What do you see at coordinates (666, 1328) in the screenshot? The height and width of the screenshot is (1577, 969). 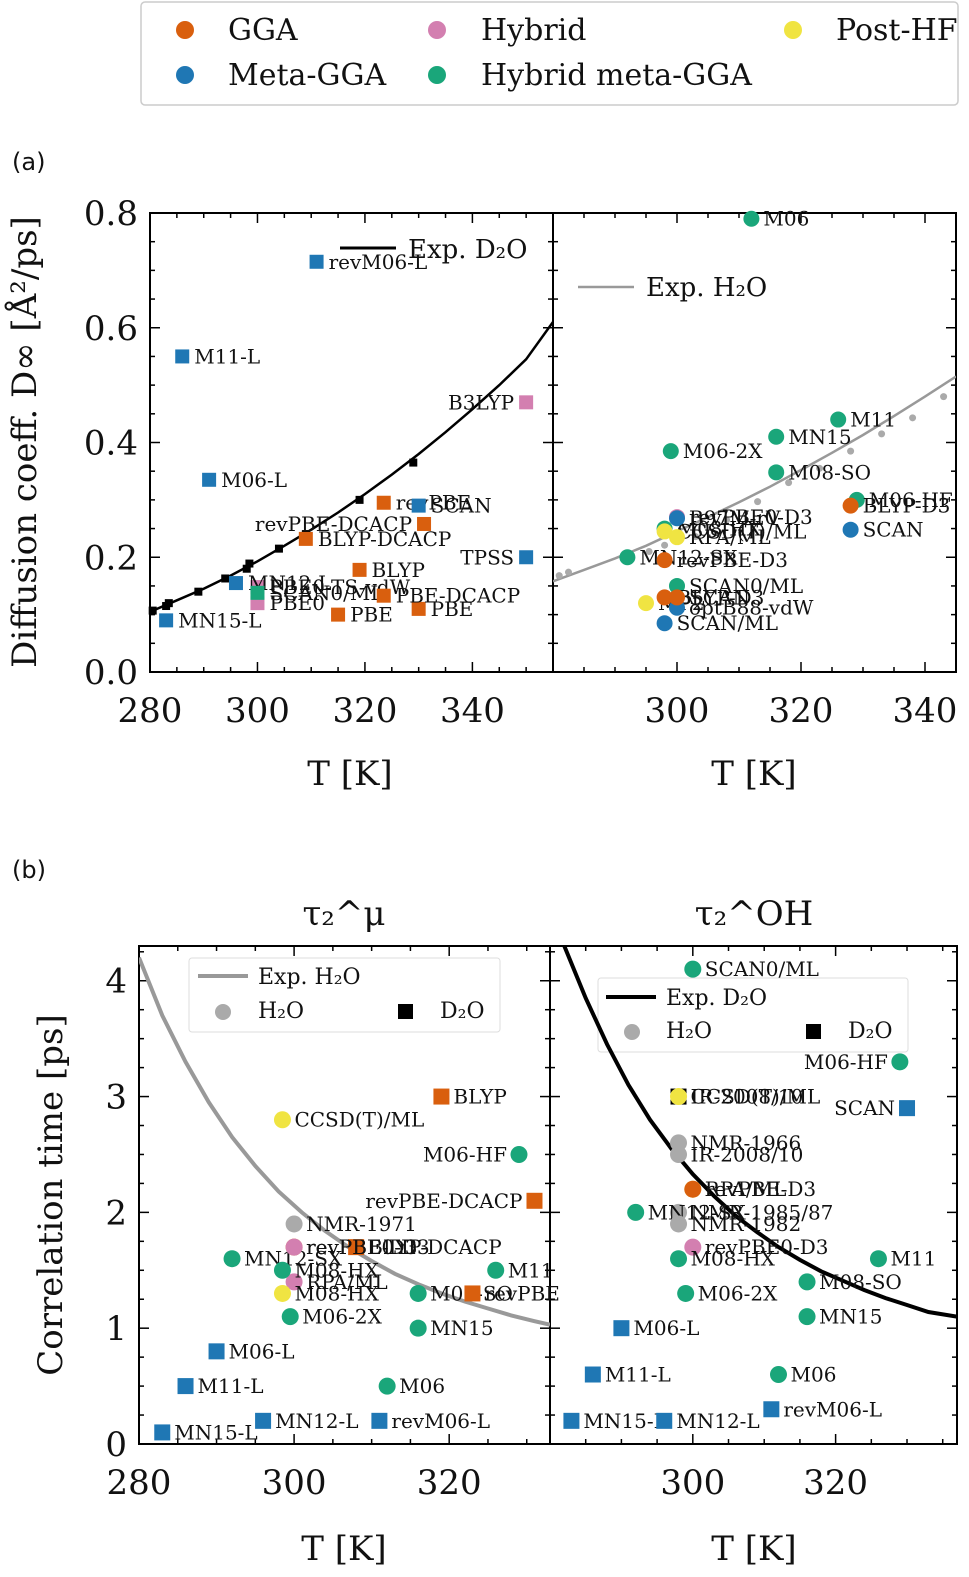 I see `point-label-m06-l: M06-L` at bounding box center [666, 1328].